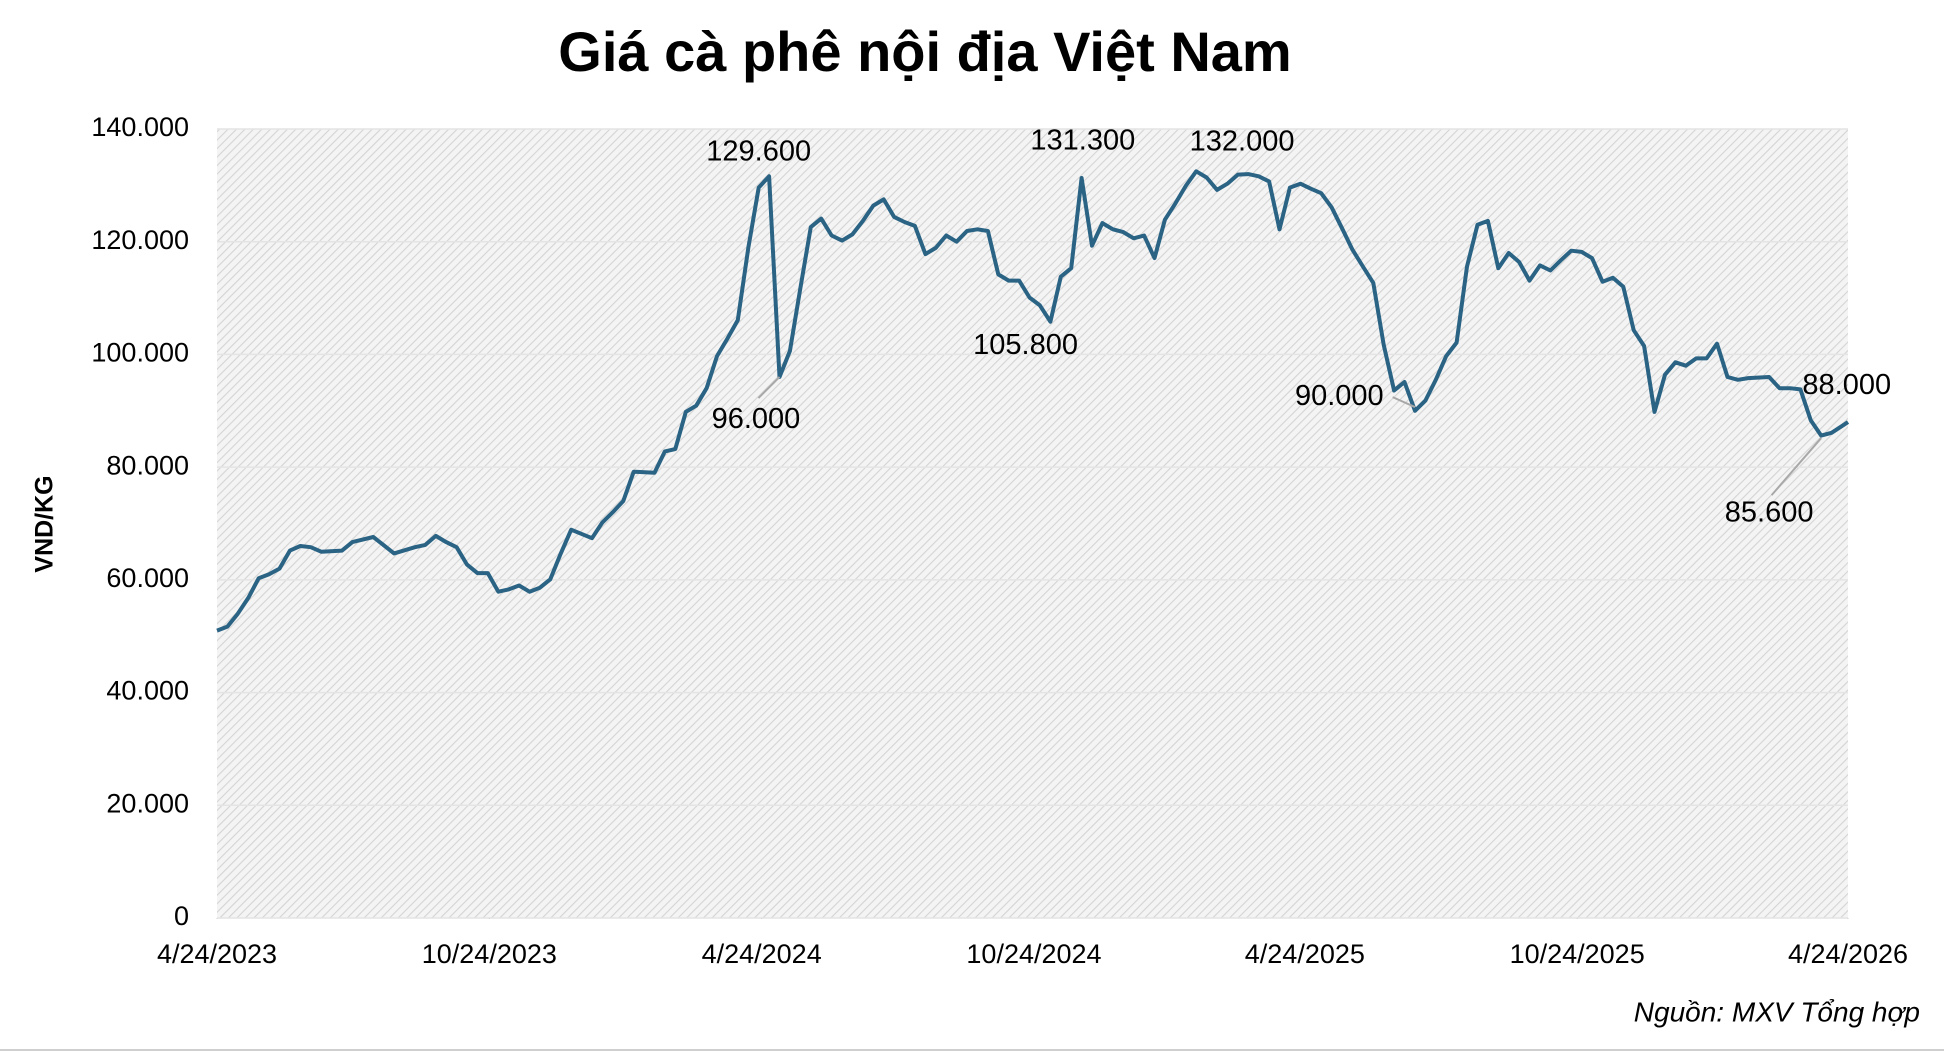 Image resolution: width=1944 pixels, height=1052 pixels. Describe the element at coordinates (756, 419) in the screenshot. I see `annotation: 96.000` at that location.